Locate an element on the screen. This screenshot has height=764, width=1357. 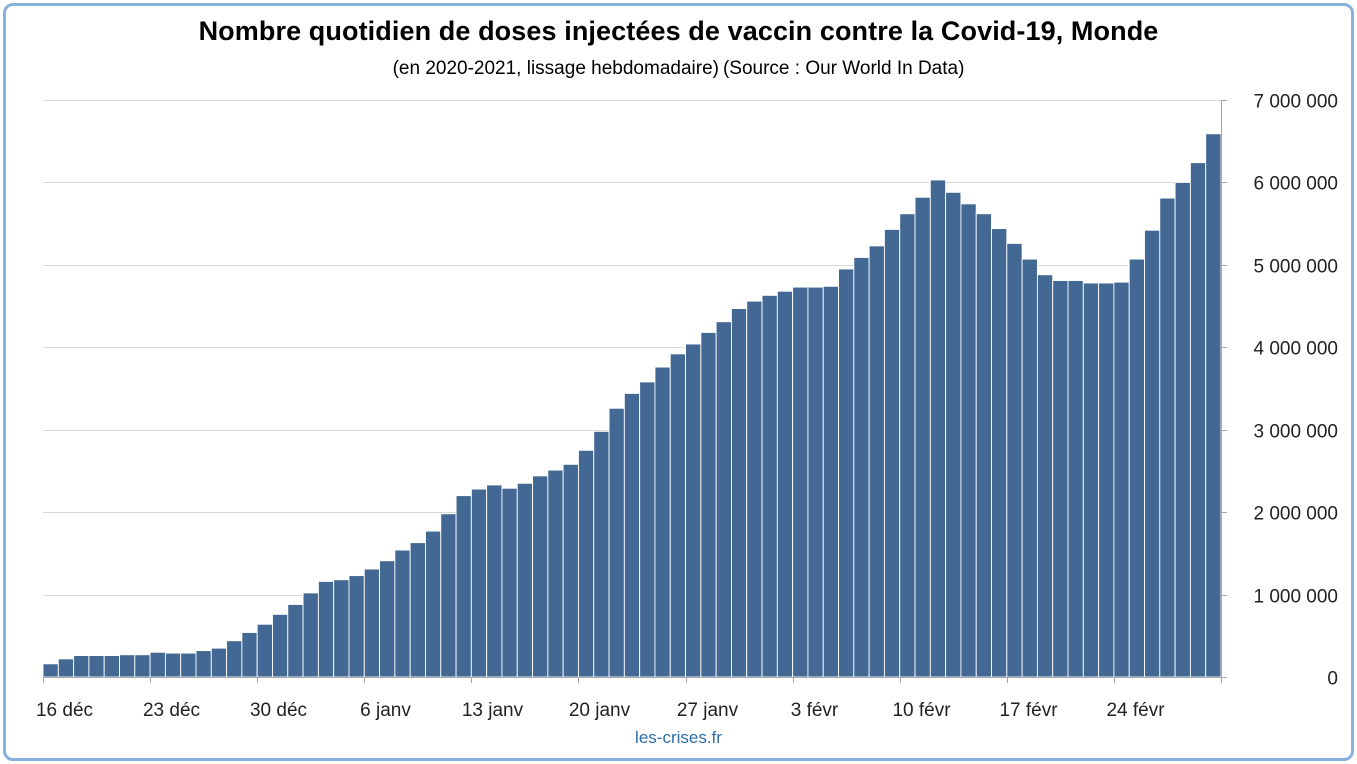
y-tick-label: 6 000 000 is located at coordinates (1295, 184).